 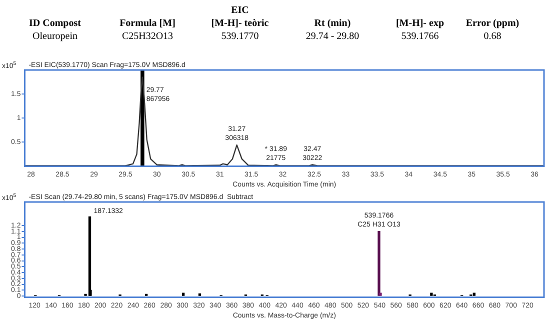 What do you see at coordinates (420, 36) in the screenshot?
I see `text: 539.1766` at bounding box center [420, 36].